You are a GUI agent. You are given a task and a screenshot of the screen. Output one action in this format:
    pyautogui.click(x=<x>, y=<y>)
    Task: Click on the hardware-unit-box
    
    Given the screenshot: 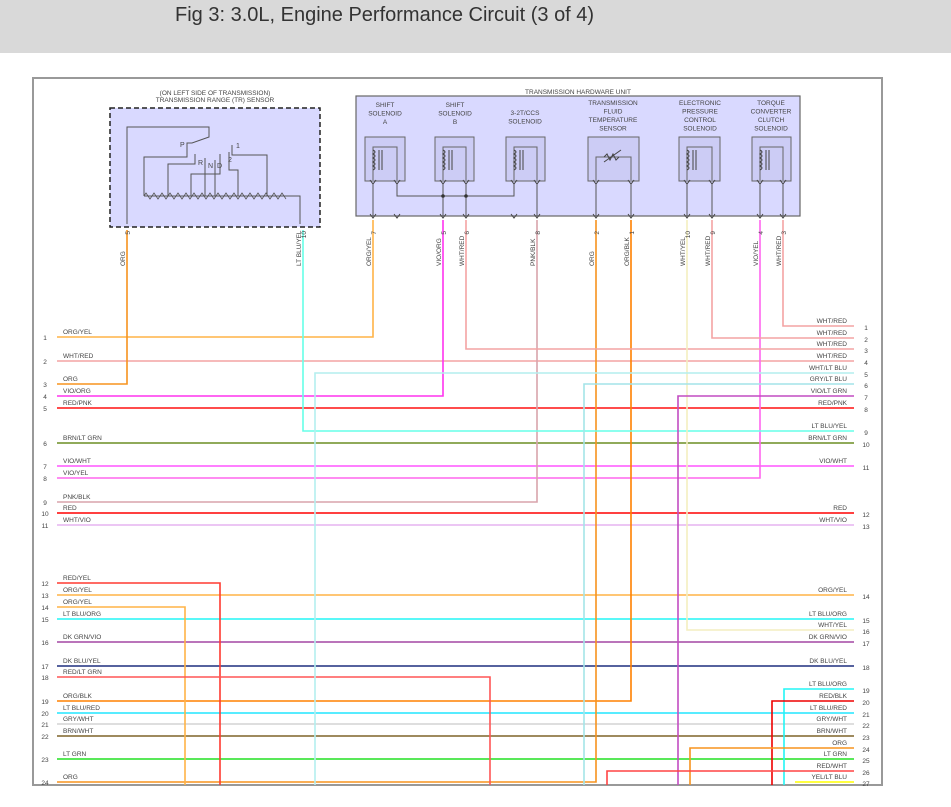 What is the action you would take?
    pyautogui.click(x=578, y=156)
    